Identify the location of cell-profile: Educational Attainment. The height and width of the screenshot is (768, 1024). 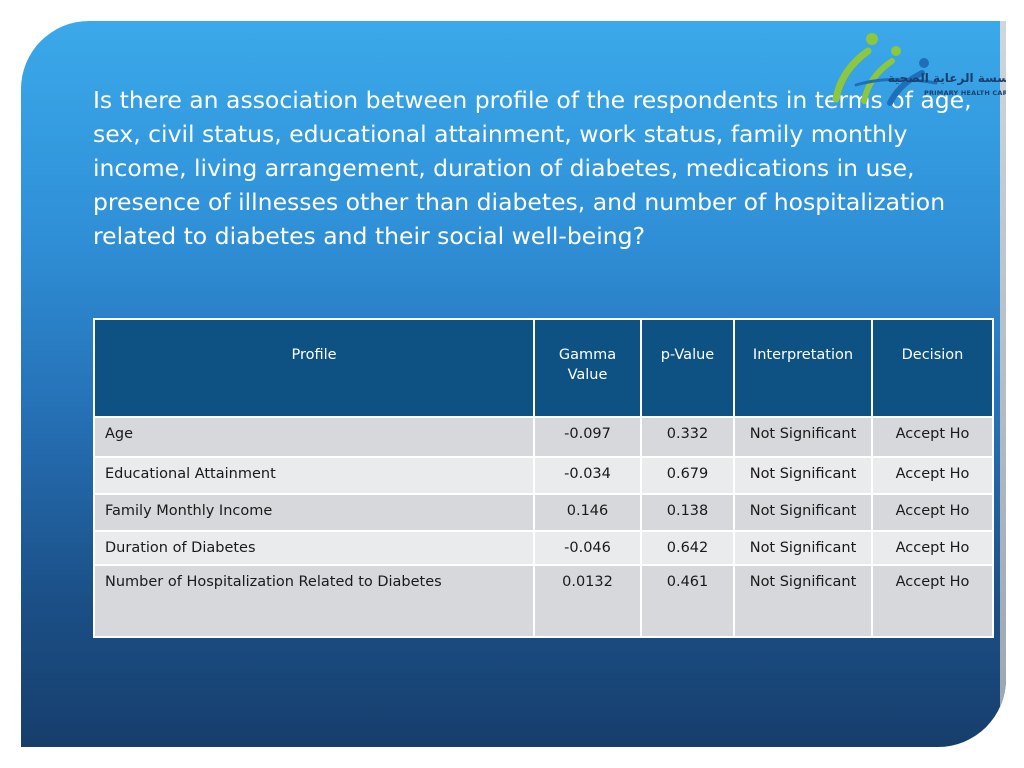
(314, 475).